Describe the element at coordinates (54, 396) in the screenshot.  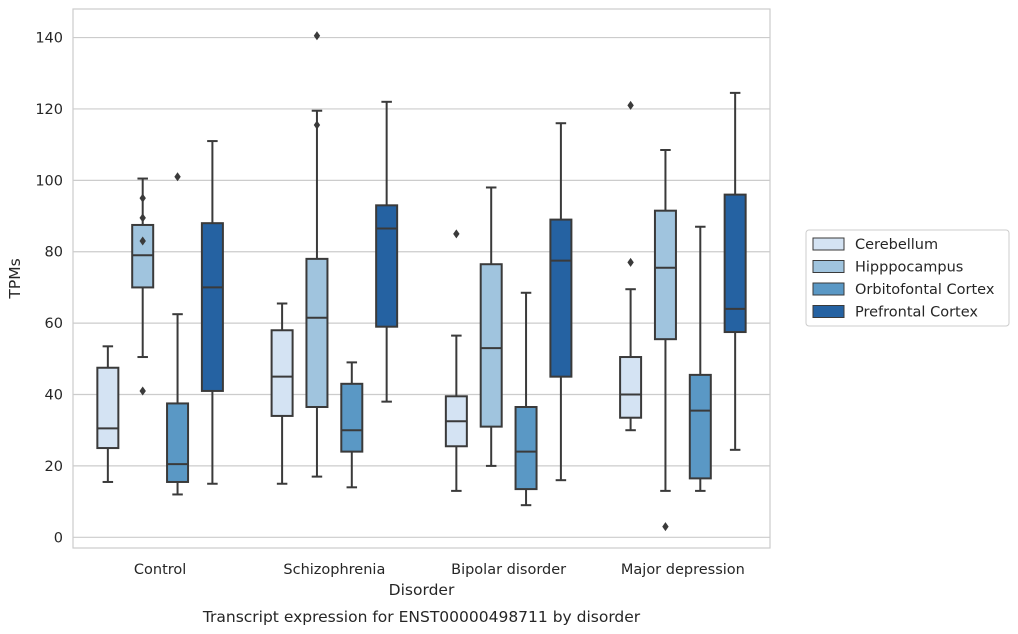
I see `y-tick-label: 40` at that location.